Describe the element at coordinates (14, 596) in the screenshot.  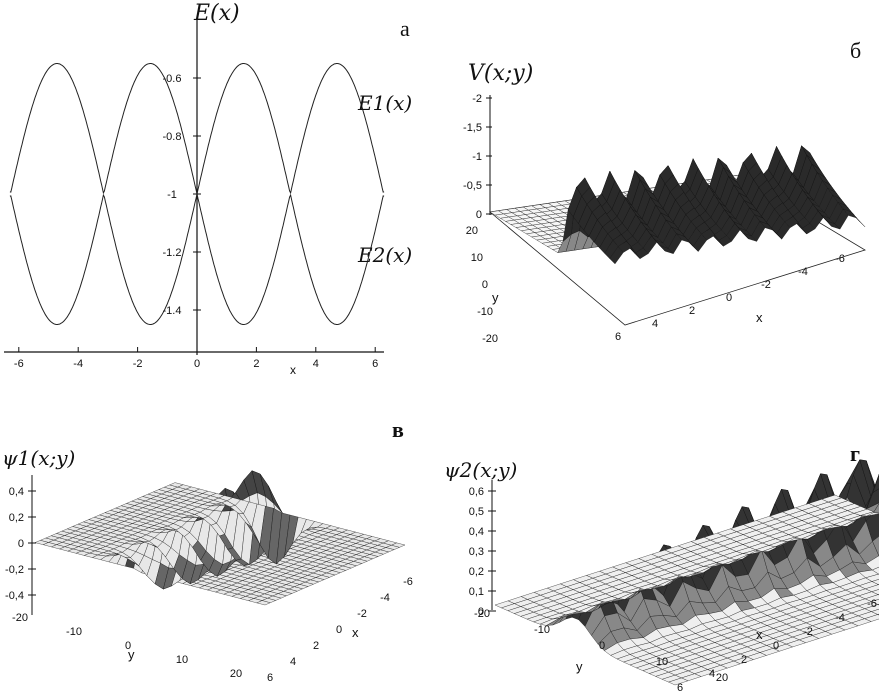
I see `z-tick-label: -0,4` at that location.